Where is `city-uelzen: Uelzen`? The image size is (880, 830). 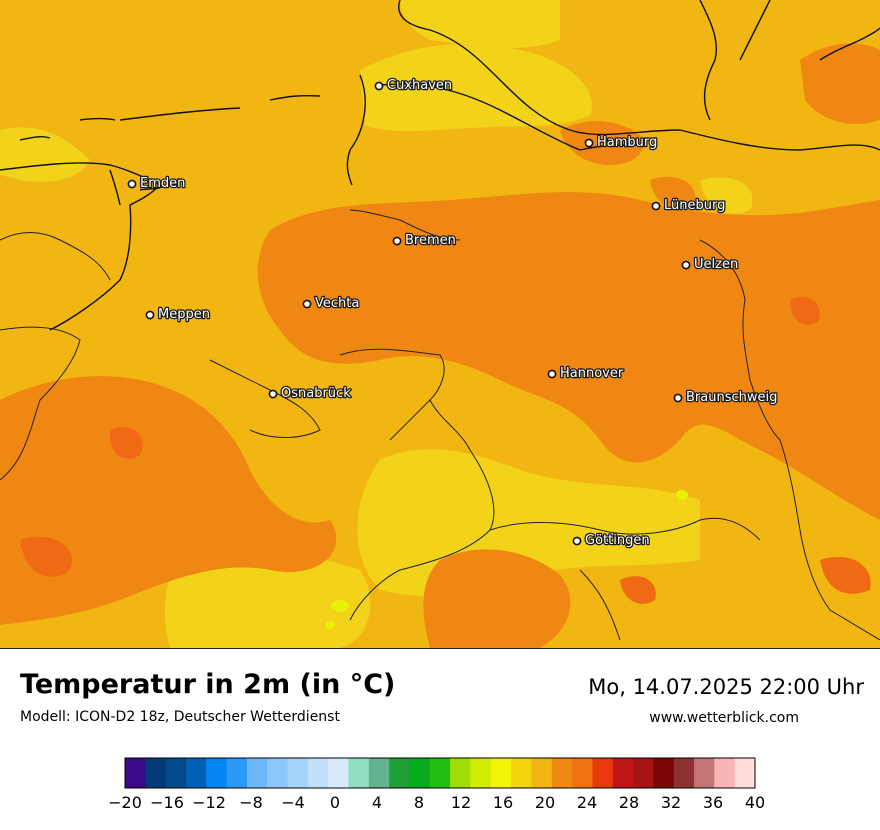
city-uelzen: Uelzen is located at coordinates (710, 264).